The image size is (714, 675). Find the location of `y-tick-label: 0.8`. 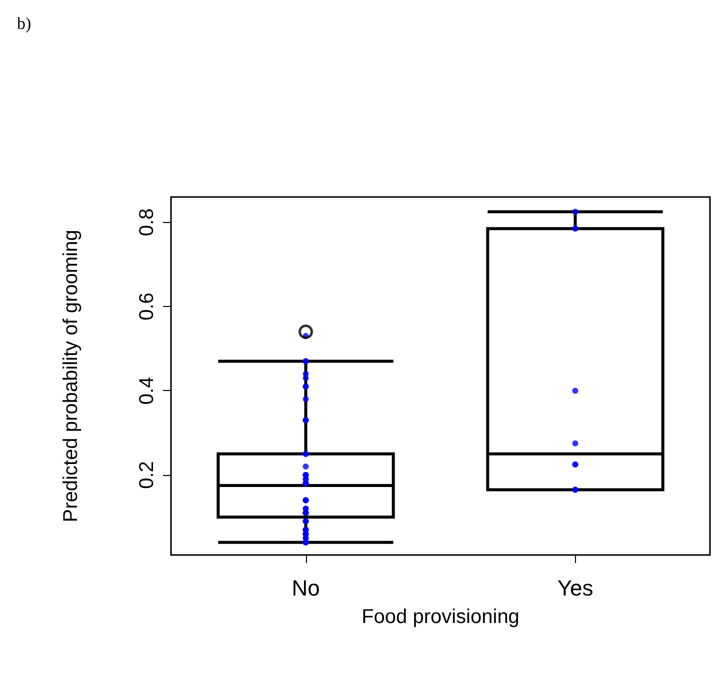

y-tick-label: 0.8 is located at coordinates (147, 222).